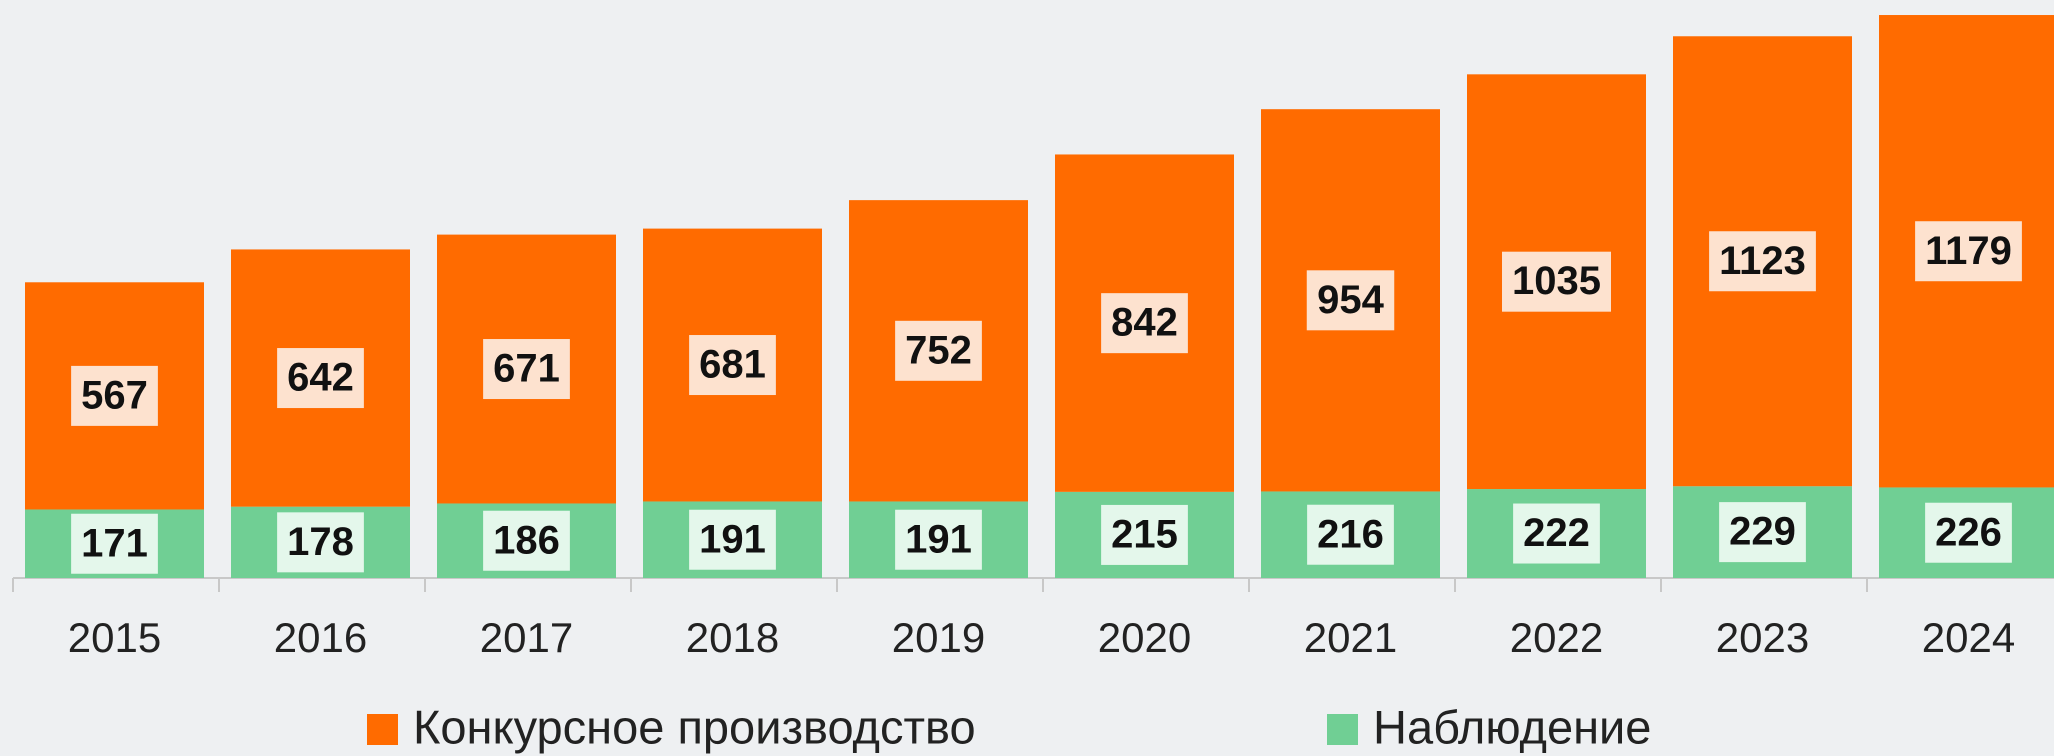 The height and width of the screenshot is (756, 2054). I want to click on value-label: 1179, so click(1968, 251).